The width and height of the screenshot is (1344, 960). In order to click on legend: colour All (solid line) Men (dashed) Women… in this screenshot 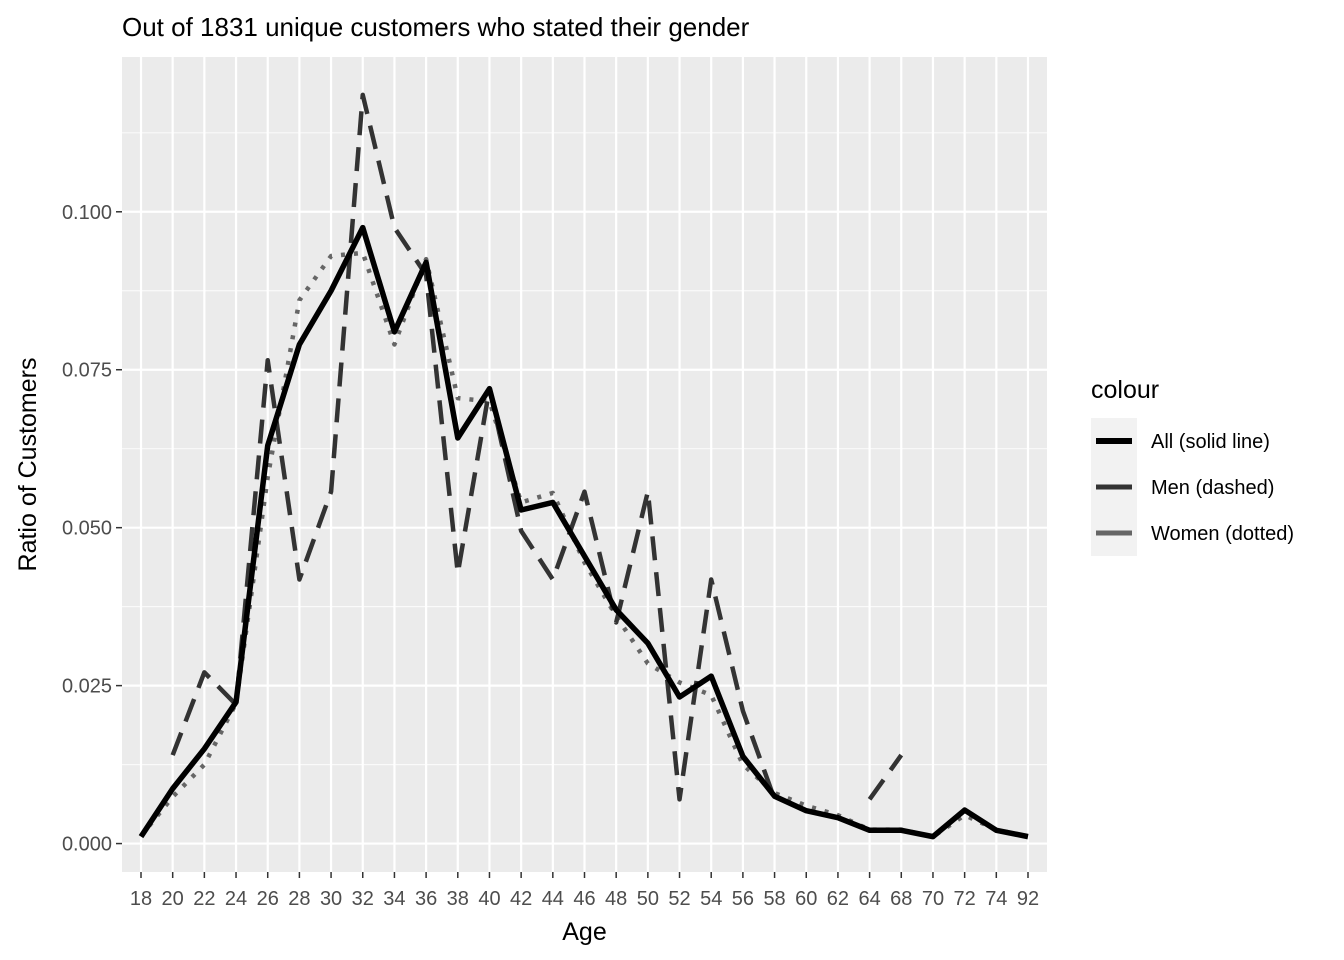, I will do `click(1192, 466)`.